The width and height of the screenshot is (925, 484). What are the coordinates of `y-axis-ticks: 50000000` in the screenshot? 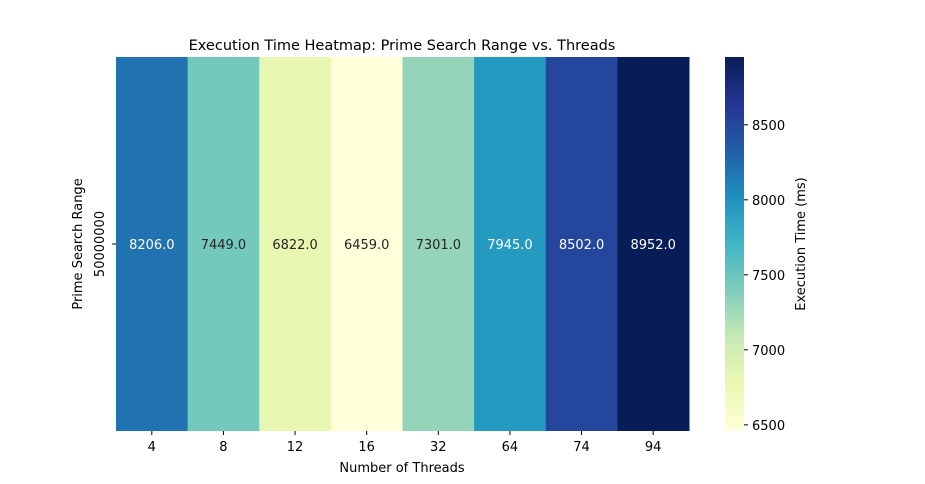 It's located at (104, 244).